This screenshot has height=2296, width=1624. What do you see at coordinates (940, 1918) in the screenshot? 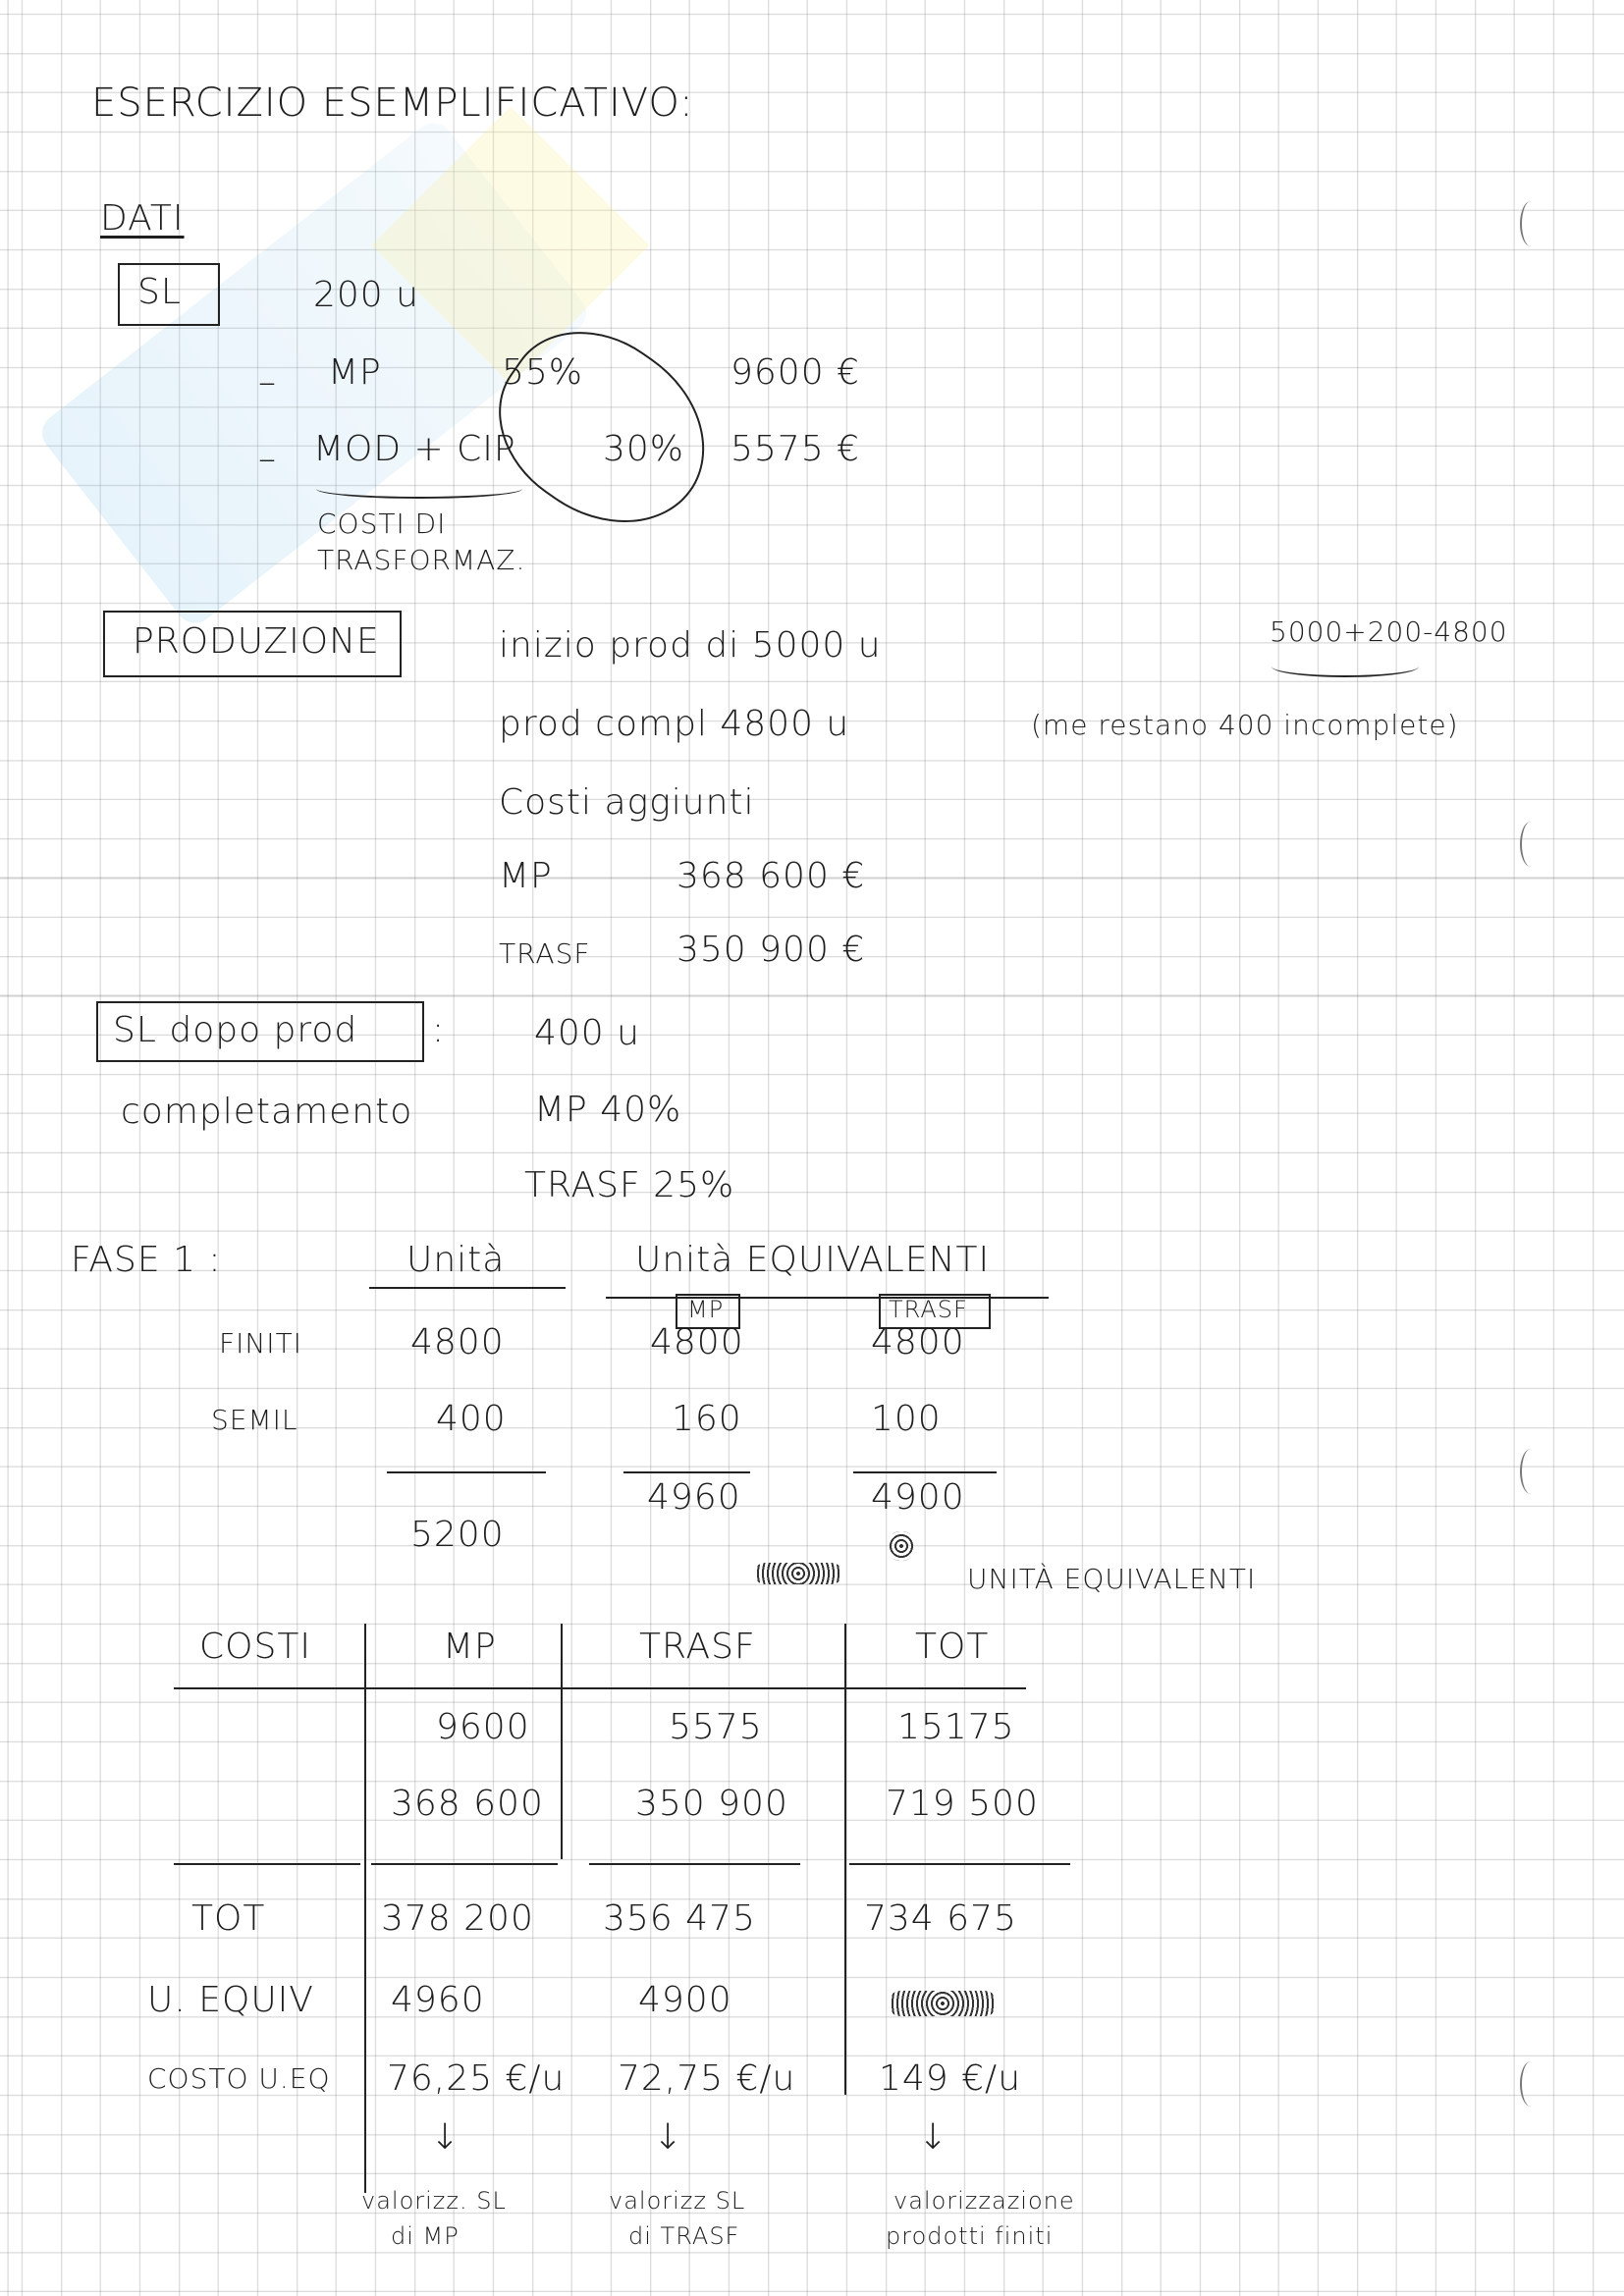
I see `cell: 734 675` at bounding box center [940, 1918].